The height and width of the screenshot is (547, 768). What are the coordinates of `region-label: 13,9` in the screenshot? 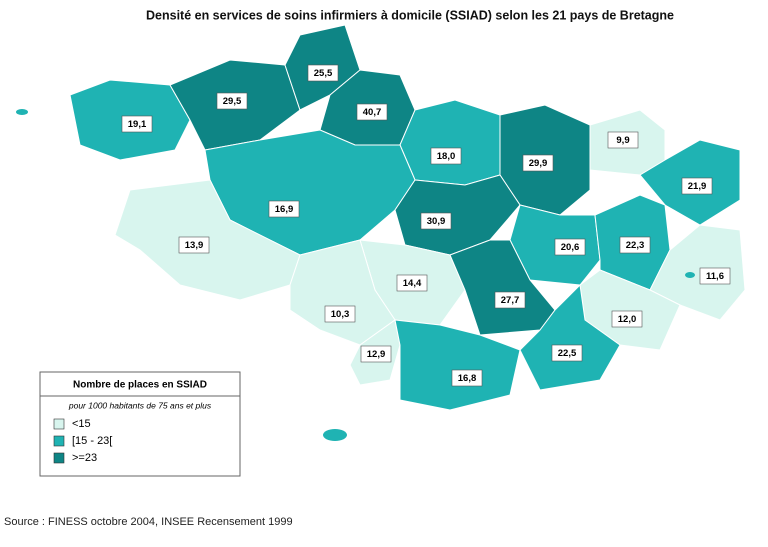 It's located at (194, 245).